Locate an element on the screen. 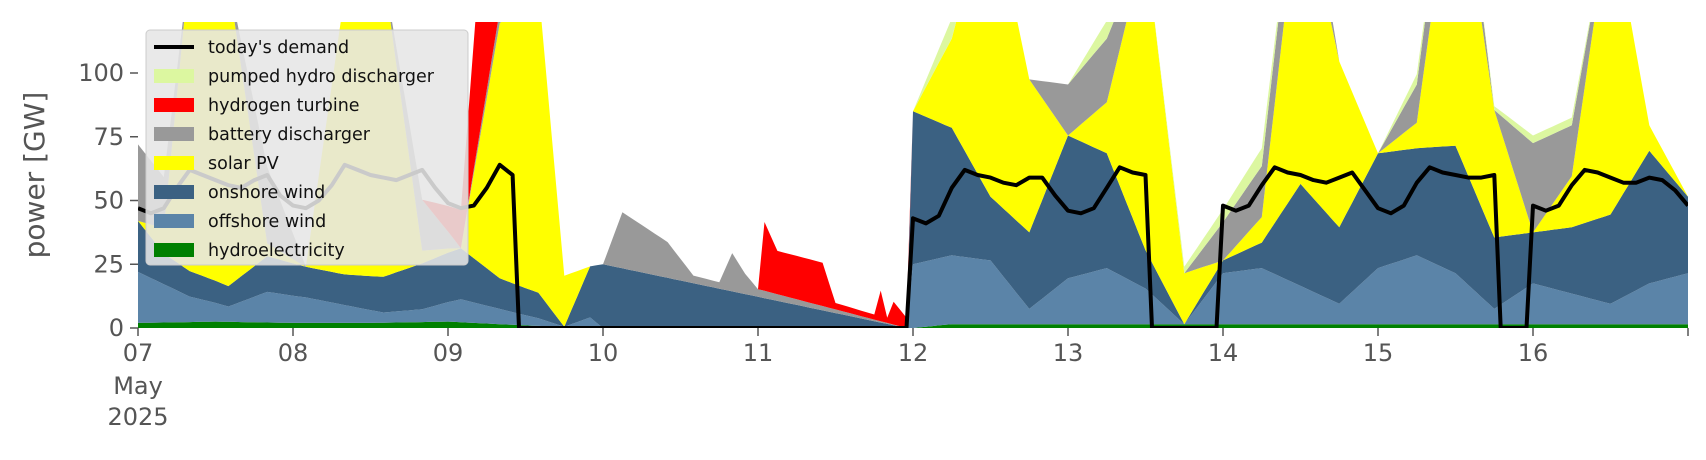 This screenshot has width=1706, height=460. x-tick-label: 13 is located at coordinates (1068, 353).